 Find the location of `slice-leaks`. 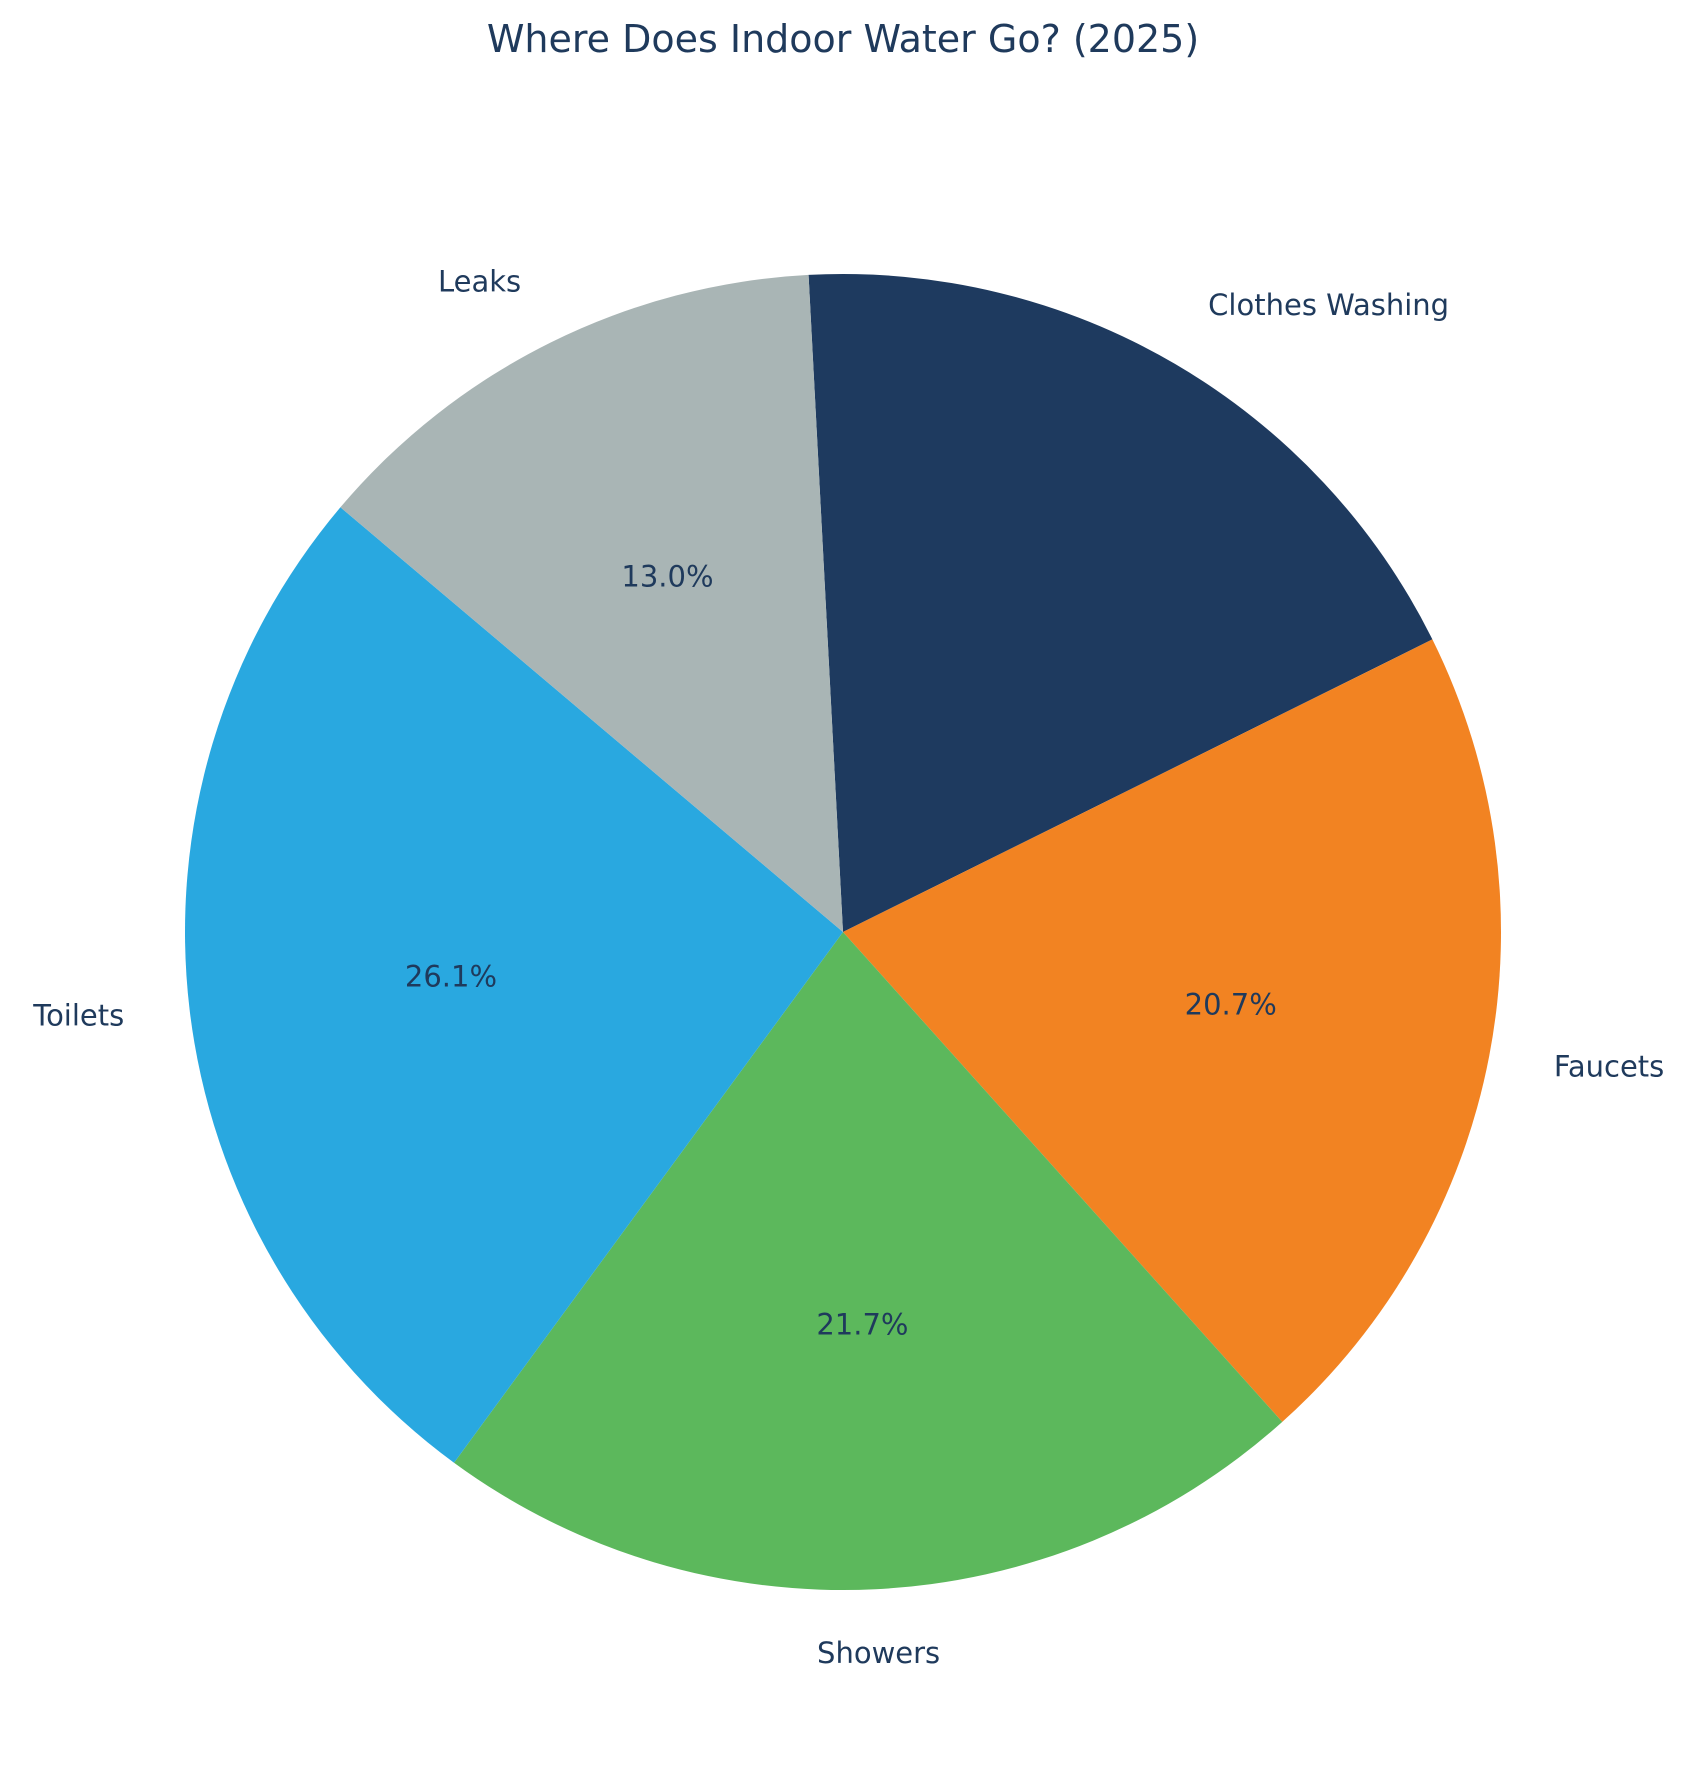

slice-leaks is located at coordinates (591, 603).